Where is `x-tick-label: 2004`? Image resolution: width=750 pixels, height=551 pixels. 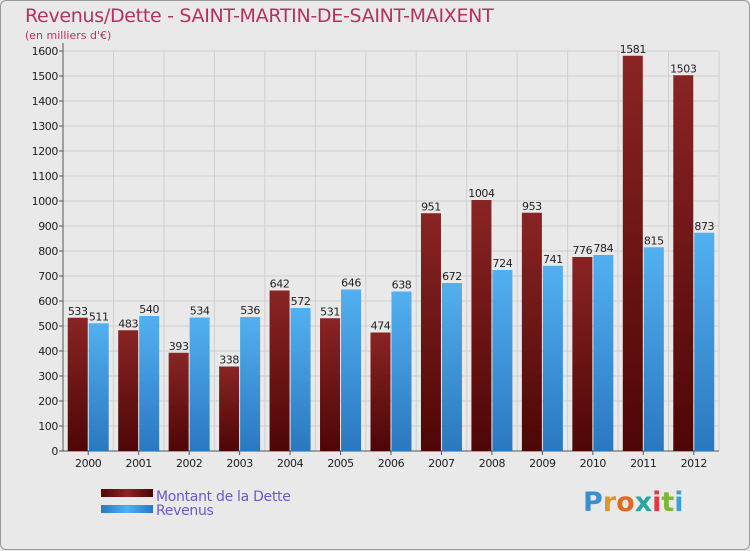
x-tick-label: 2004 is located at coordinates (290, 463).